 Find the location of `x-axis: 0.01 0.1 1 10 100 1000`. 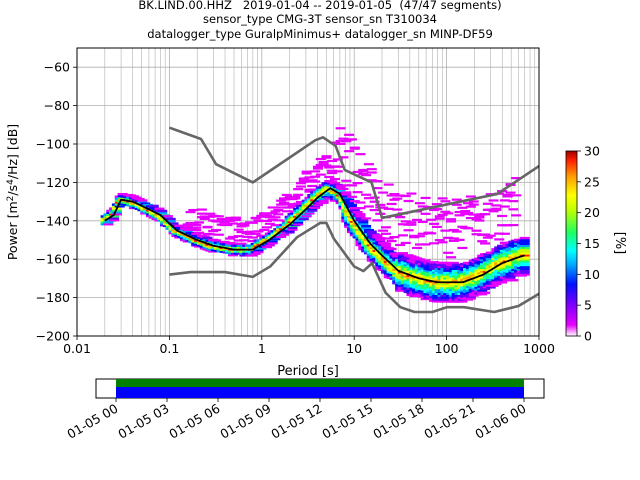

x-axis: 0.01 0.1 1 10 100 1000 is located at coordinates (309, 346).